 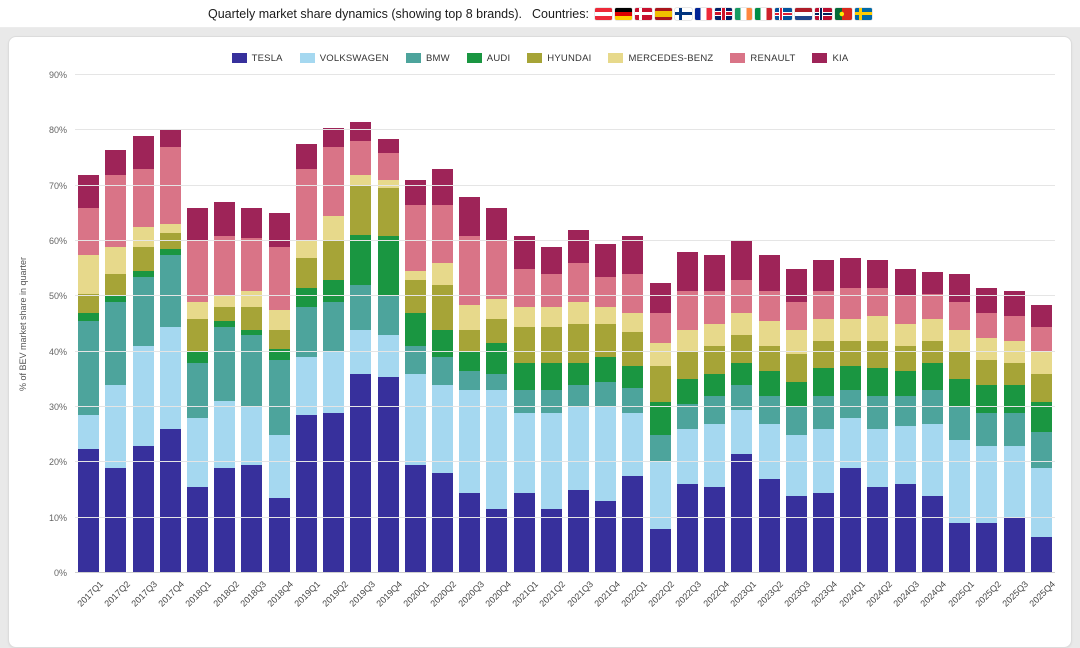 What do you see at coordinates (361, 324) in the screenshot?
I see `bar-2019Q3` at bounding box center [361, 324].